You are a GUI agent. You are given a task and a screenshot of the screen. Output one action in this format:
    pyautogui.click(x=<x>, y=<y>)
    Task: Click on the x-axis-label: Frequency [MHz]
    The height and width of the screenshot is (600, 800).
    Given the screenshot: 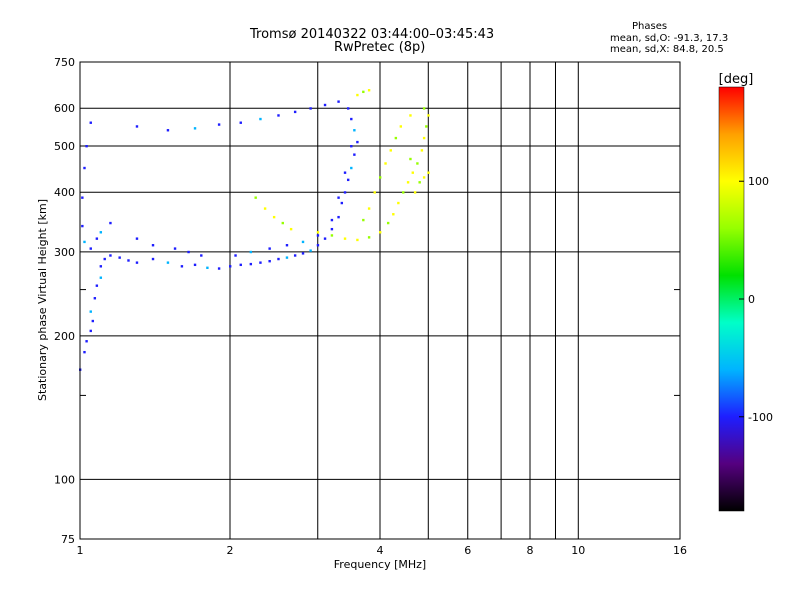 What is the action you would take?
    pyautogui.click(x=380, y=564)
    